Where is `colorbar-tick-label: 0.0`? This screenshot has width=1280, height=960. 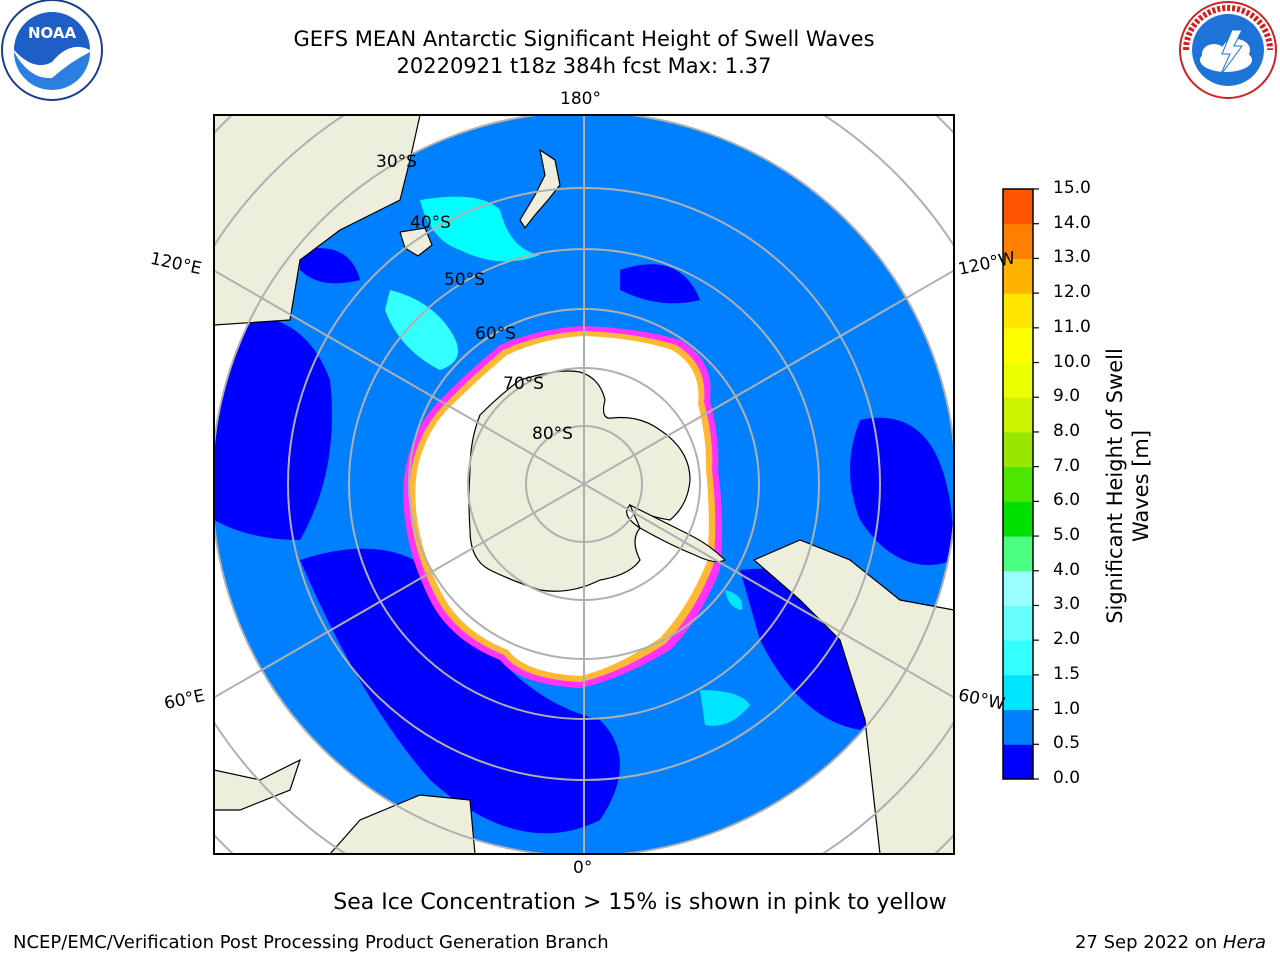 colorbar-tick-label: 0.0 is located at coordinates (1067, 778).